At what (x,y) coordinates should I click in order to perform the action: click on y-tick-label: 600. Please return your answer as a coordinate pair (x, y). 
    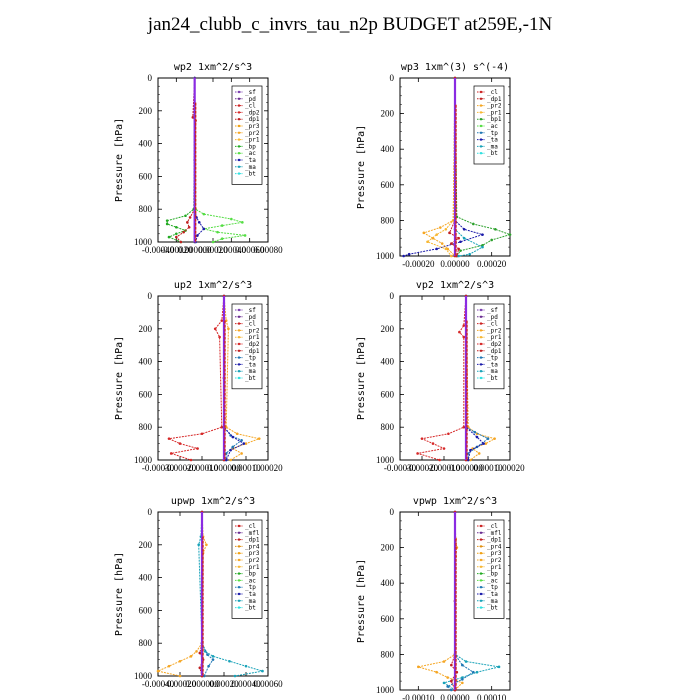
    Looking at the image, I should click on (146, 394).